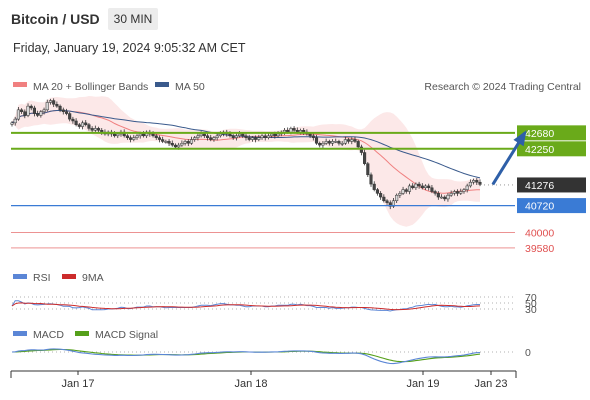 The image size is (590, 400). I want to click on x-axis: Jan 17 Jan 18 Jan 19 Jan 23, so click(263, 380).